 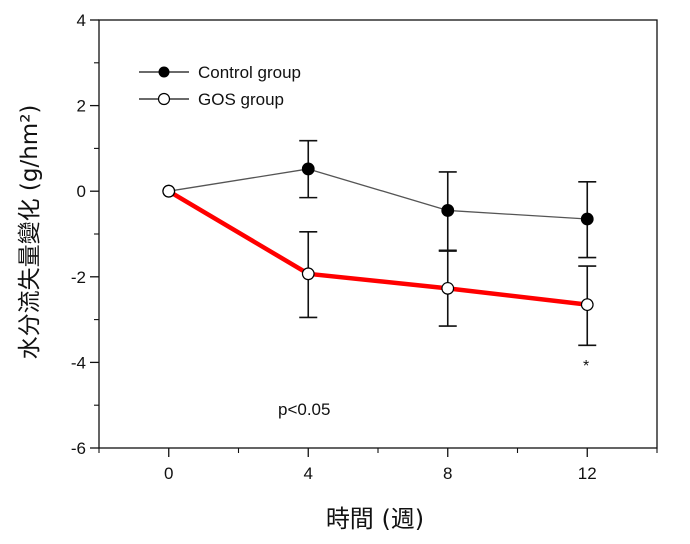 I want to click on y-tick-label: 2, so click(x=81, y=106).